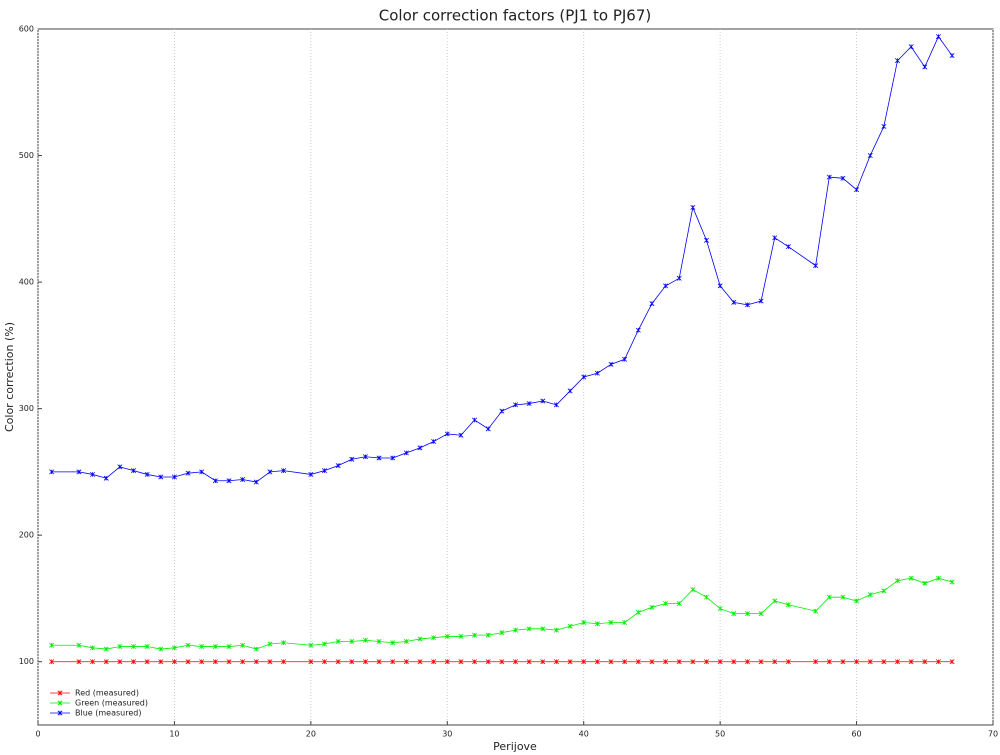 This screenshot has height=755, width=1000. Describe the element at coordinates (515, 746) in the screenshot. I see `x-axis-label: Perijove` at that location.